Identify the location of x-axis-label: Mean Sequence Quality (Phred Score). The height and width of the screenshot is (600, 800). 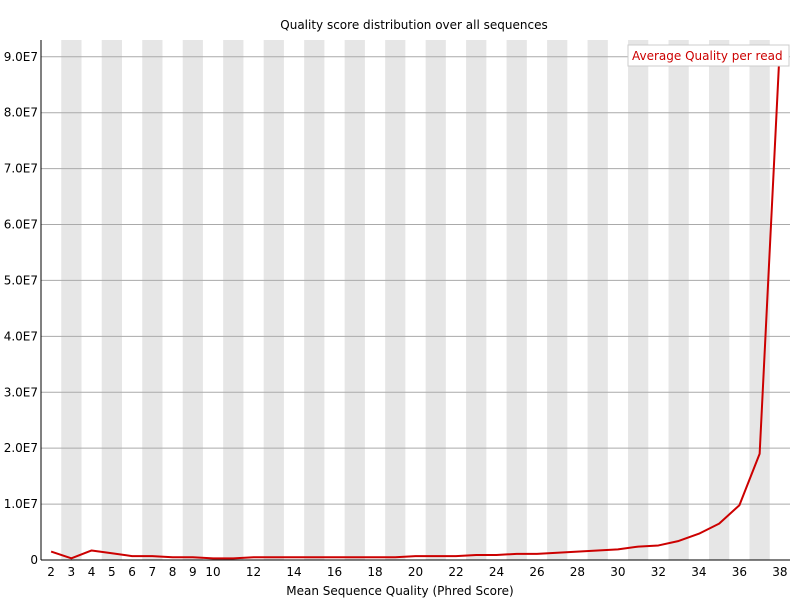
(400, 591).